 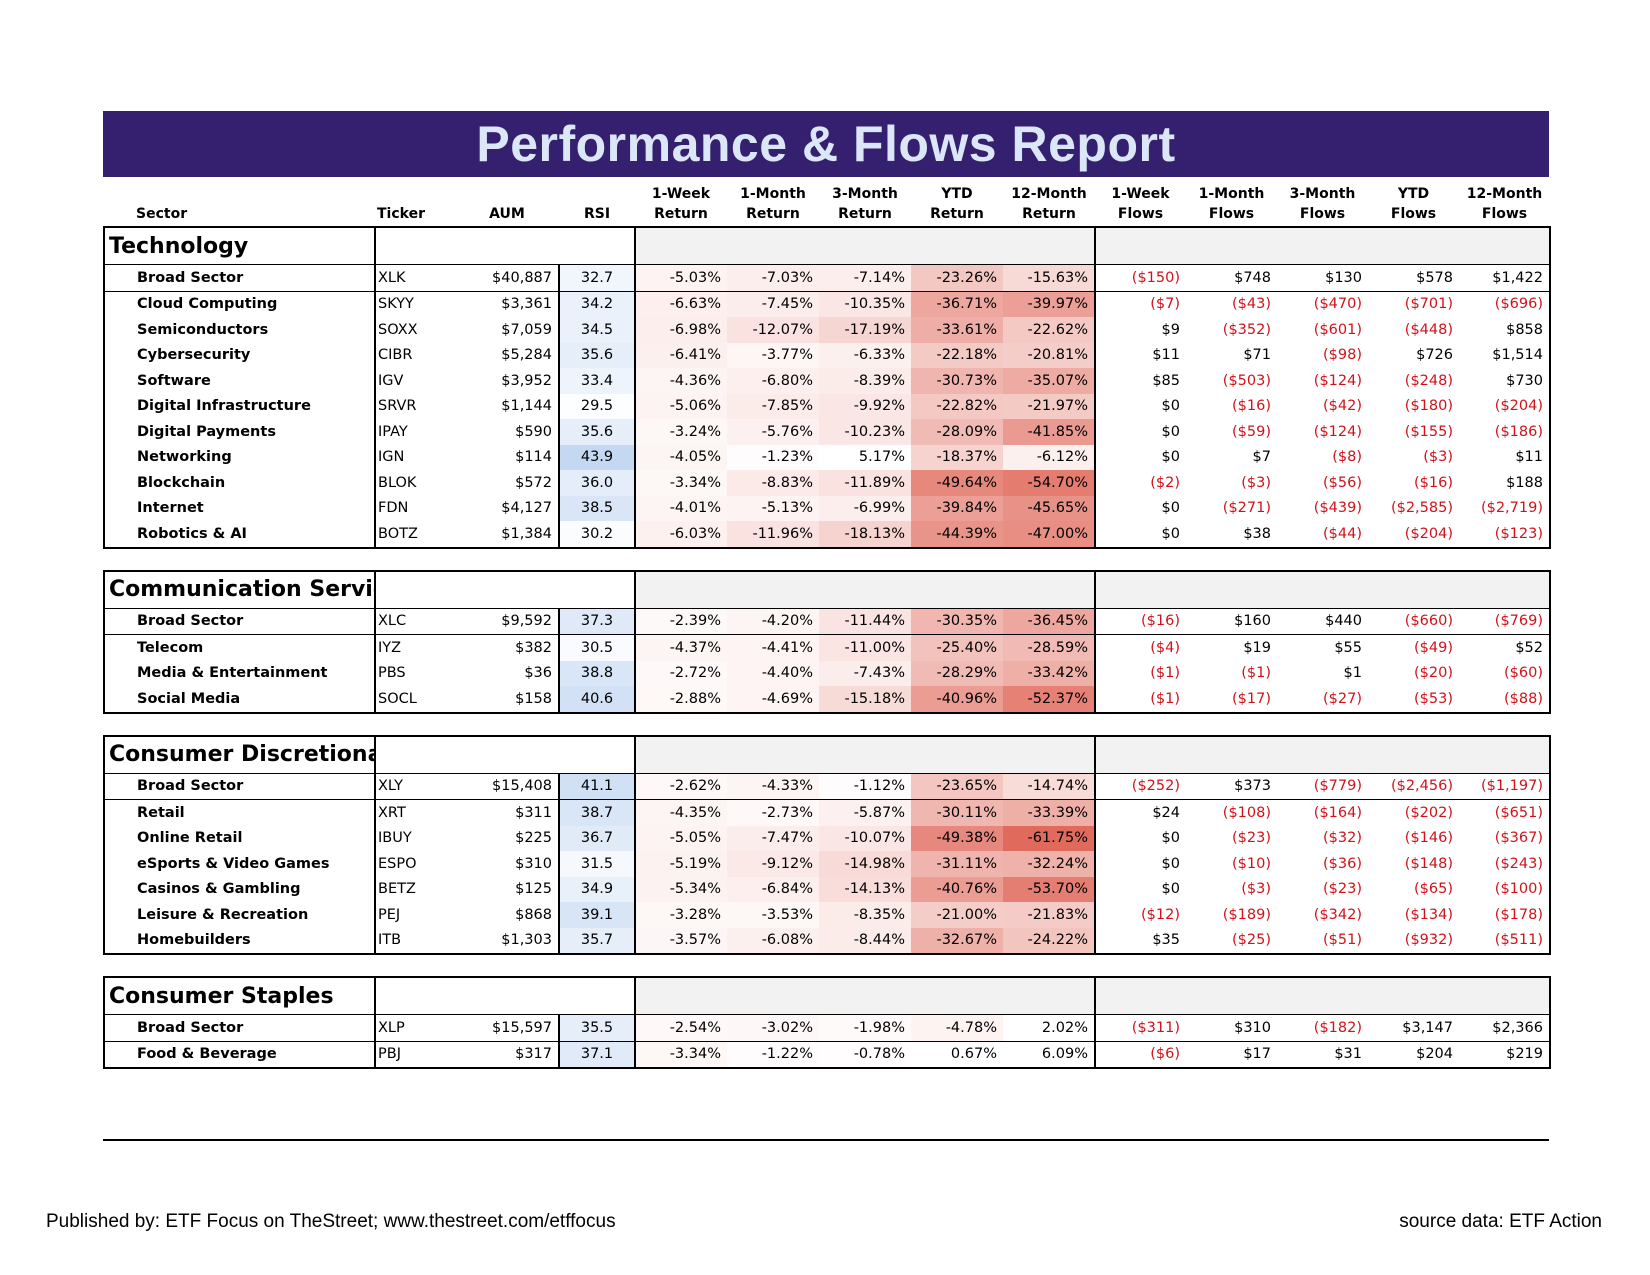 I want to click on column-header: 1-Week Return, so click(x=681, y=202).